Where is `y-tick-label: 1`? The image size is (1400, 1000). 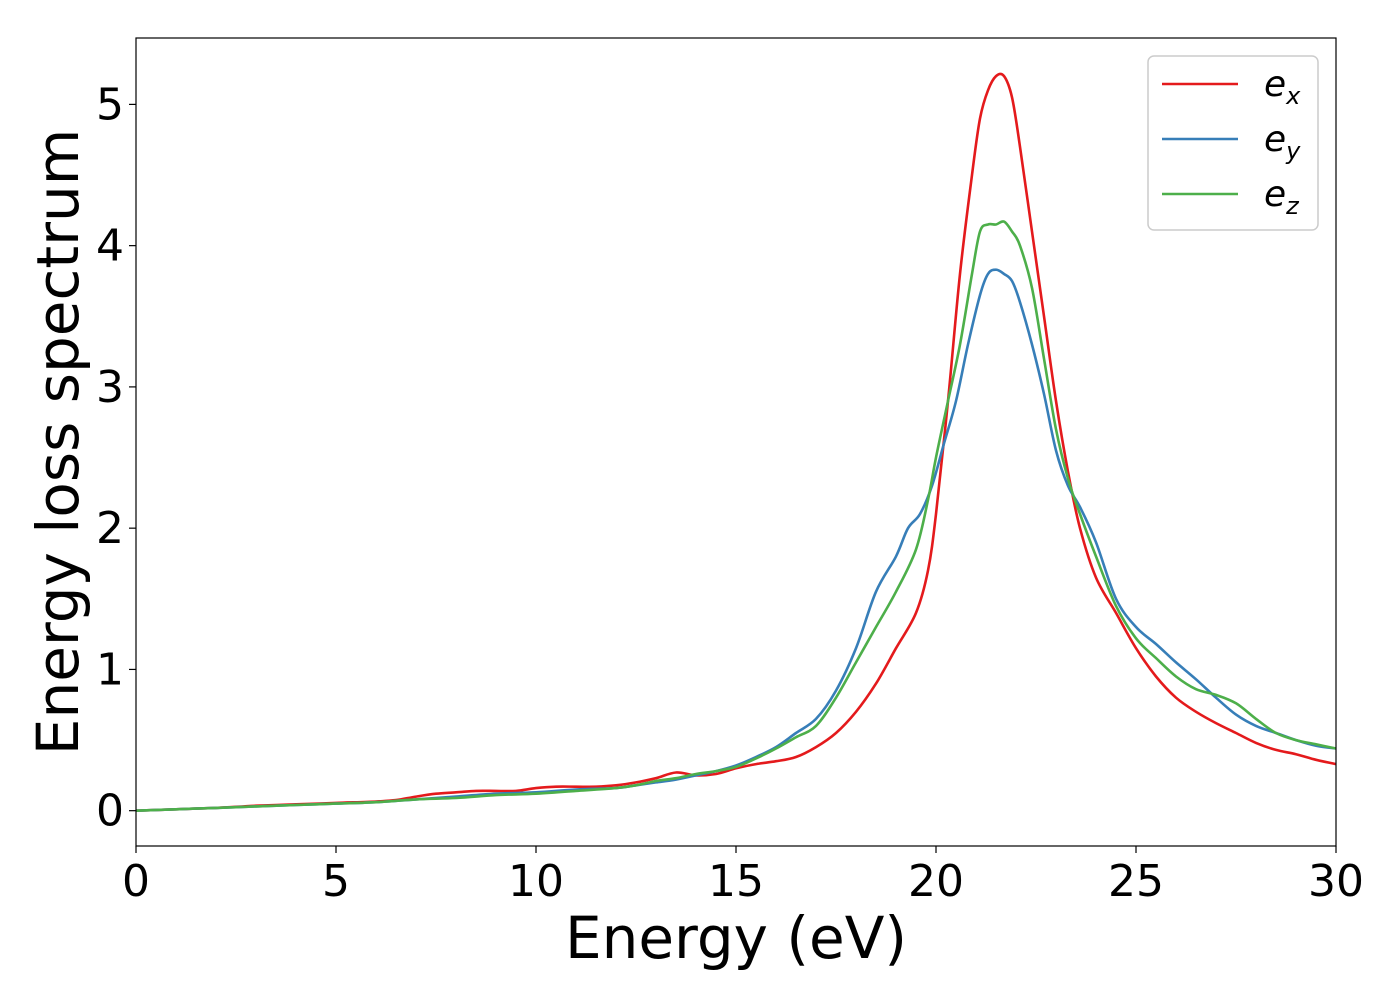
y-tick-label: 1 is located at coordinates (110, 669).